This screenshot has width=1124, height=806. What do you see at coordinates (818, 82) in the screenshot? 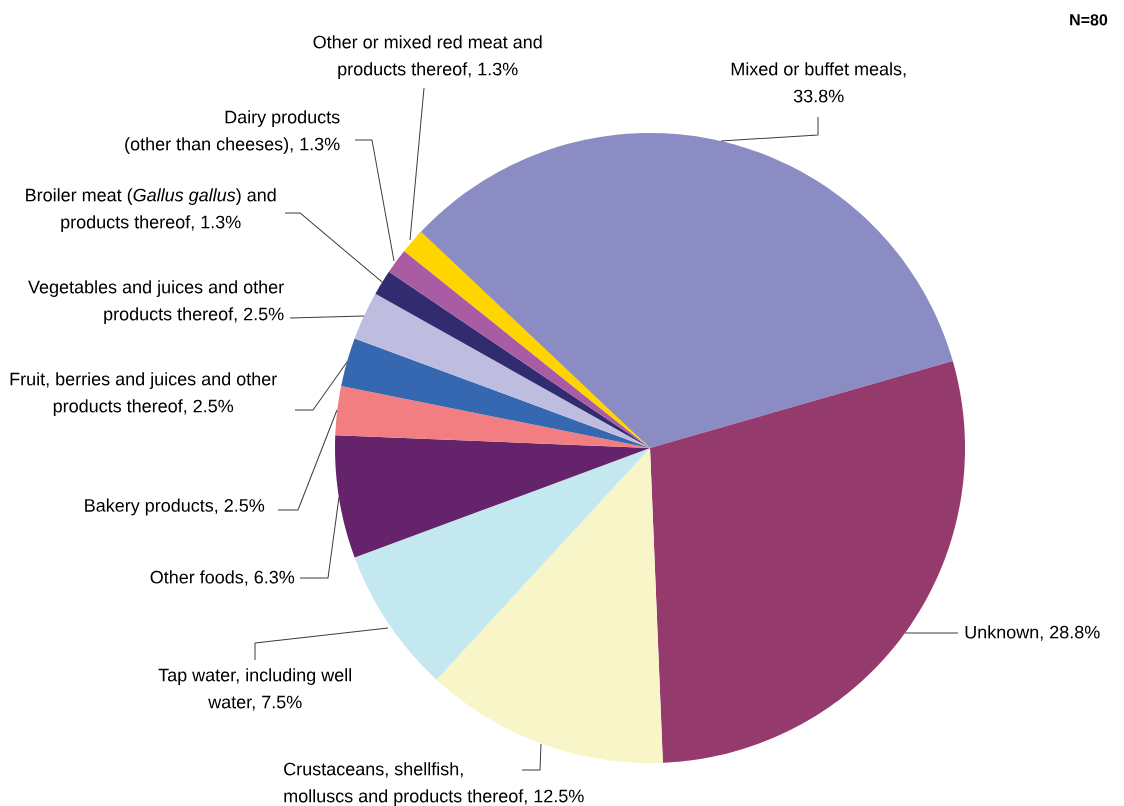
I see `slice-label: Mixed or buffet meals, 33.8%` at bounding box center [818, 82].